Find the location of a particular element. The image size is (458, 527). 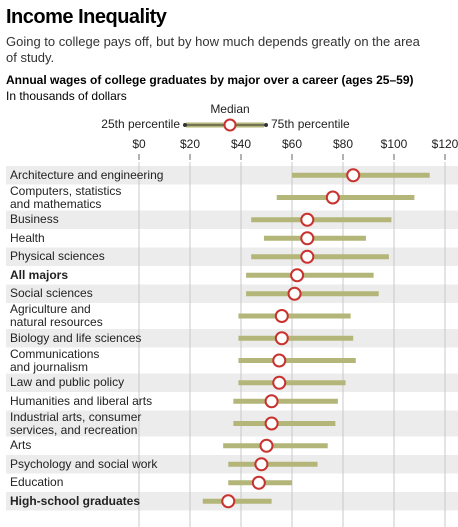

x-tick-label: $80 is located at coordinates (343, 144).